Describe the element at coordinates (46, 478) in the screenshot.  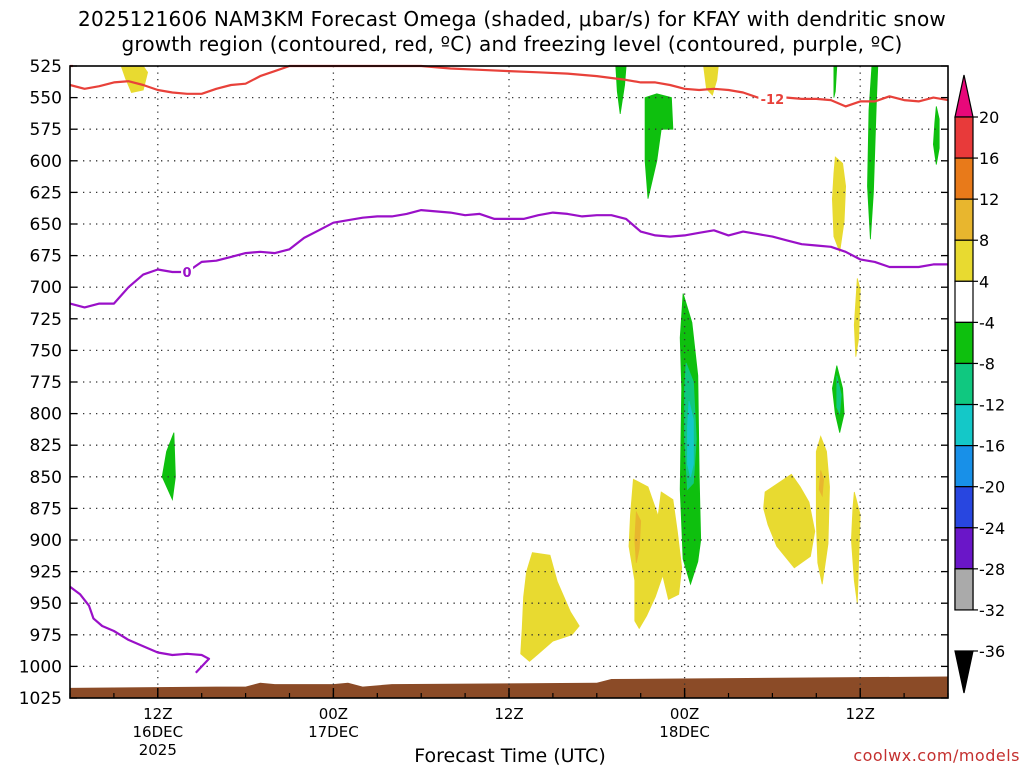
I see `y-tick-label-850: 850` at that location.